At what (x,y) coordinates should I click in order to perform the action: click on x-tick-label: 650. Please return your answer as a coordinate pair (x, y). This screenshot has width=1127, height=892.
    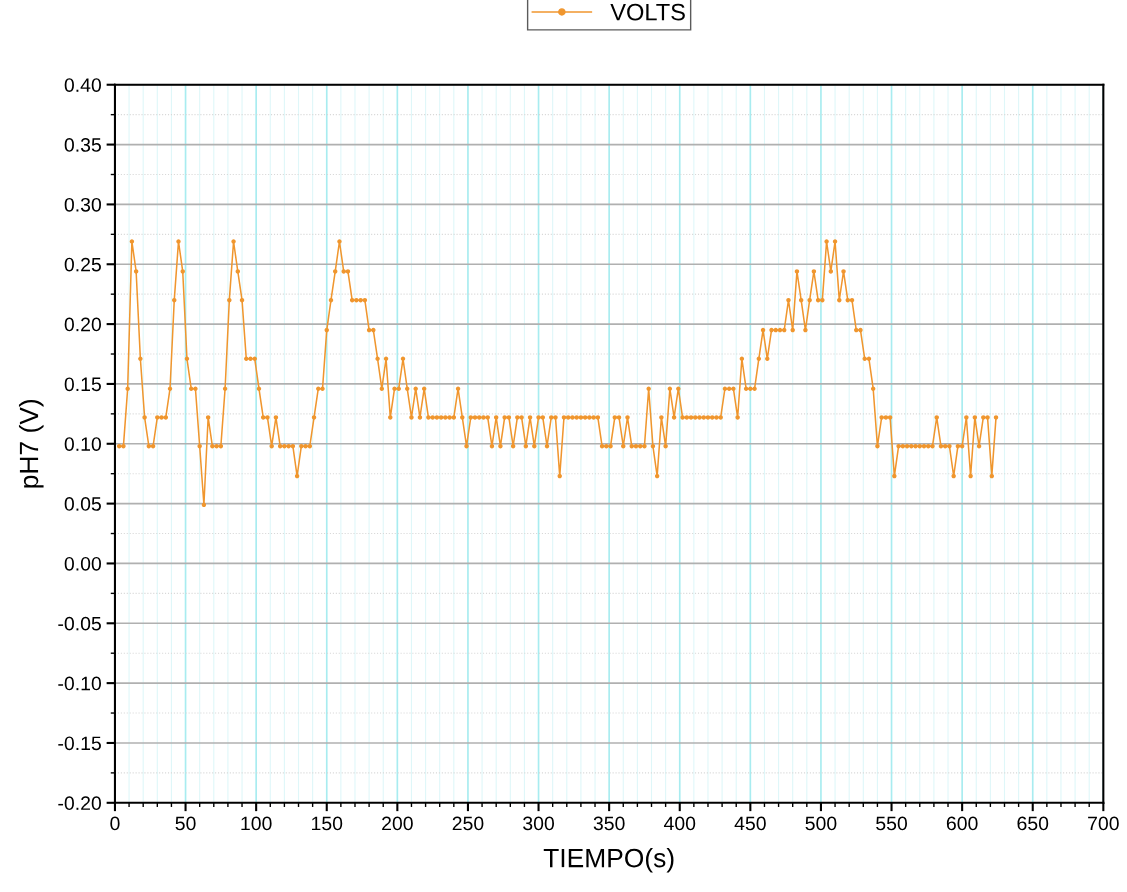
    Looking at the image, I should click on (1033, 823).